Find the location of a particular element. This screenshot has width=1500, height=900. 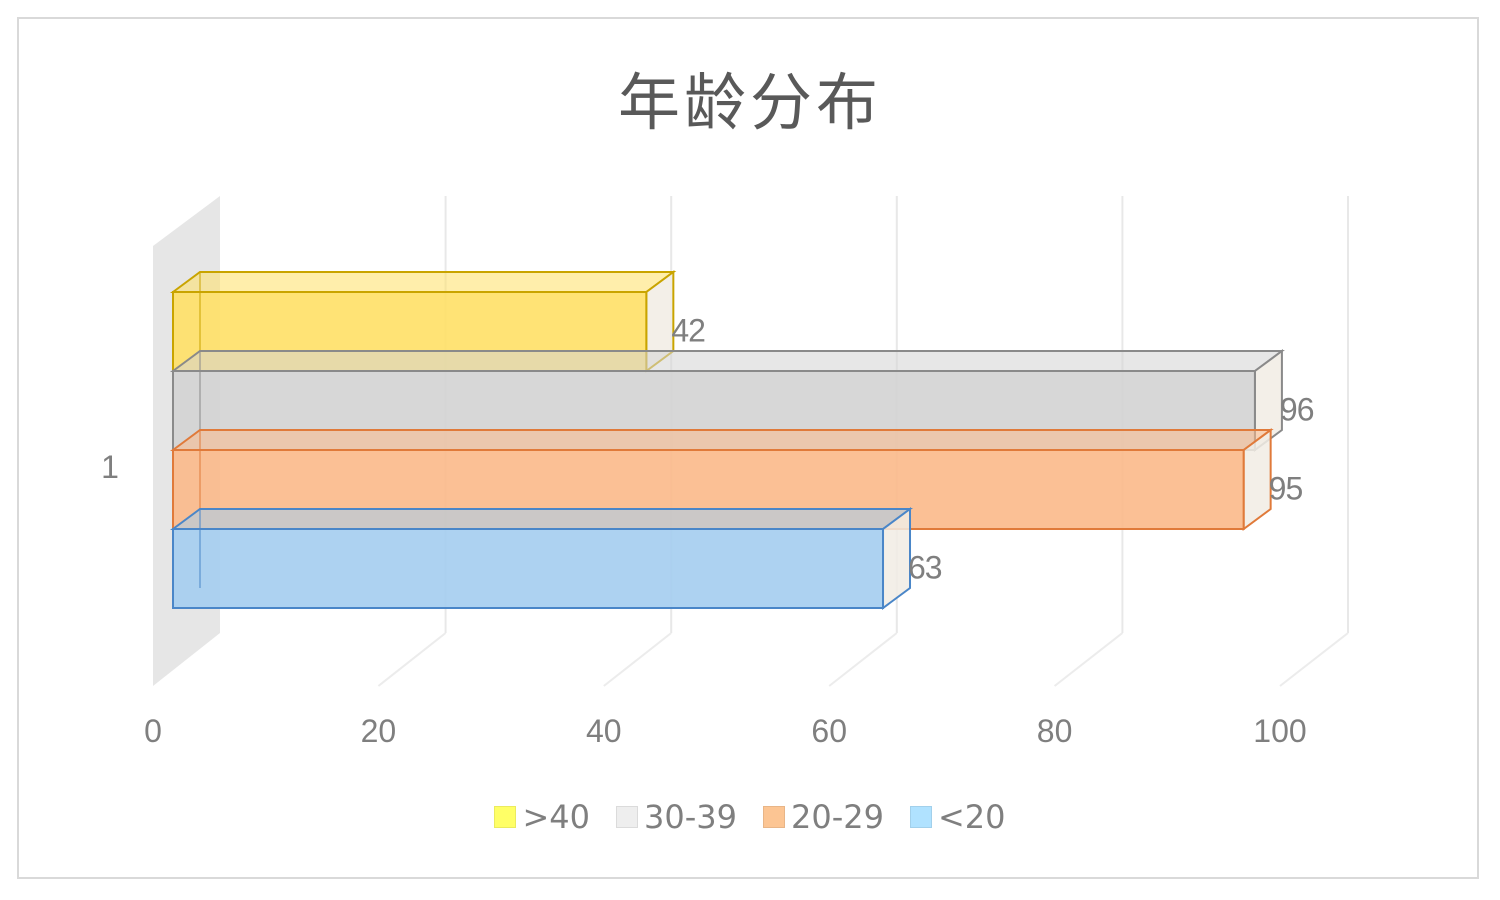

bar: 63 is located at coordinates (556, 558).